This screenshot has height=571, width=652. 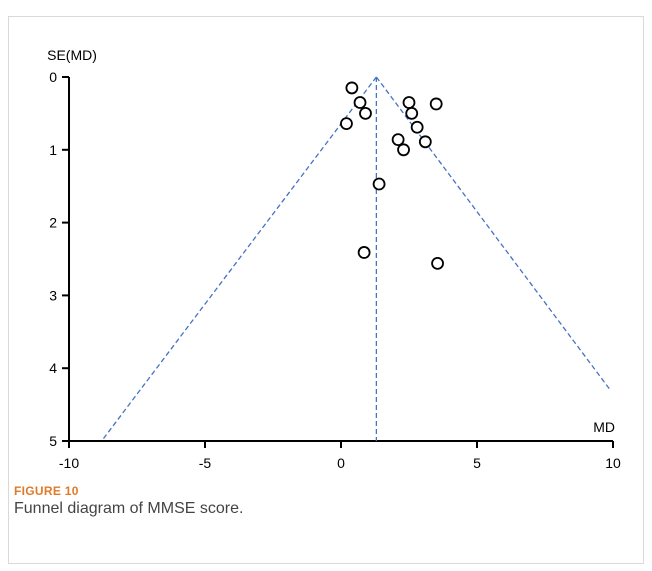 What do you see at coordinates (72, 55) in the screenshot?
I see `y-axis-title: SE(MD)` at bounding box center [72, 55].